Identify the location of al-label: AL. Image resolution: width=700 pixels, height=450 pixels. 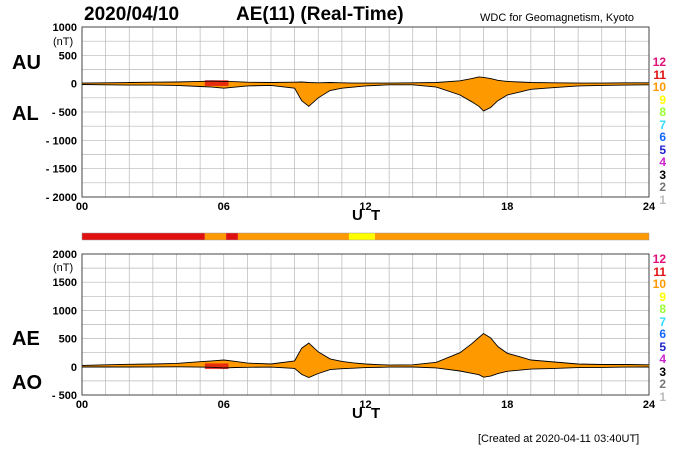
(25, 114).